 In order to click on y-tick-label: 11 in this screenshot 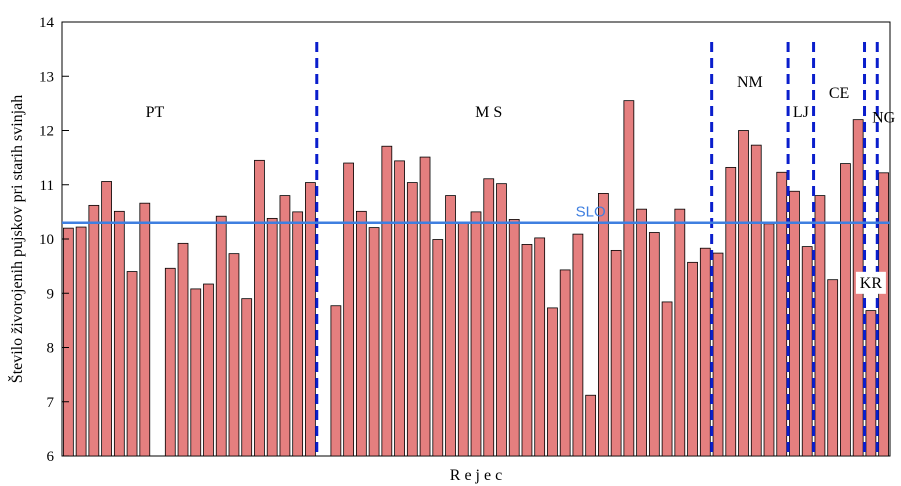, I will do `click(47, 186)`.